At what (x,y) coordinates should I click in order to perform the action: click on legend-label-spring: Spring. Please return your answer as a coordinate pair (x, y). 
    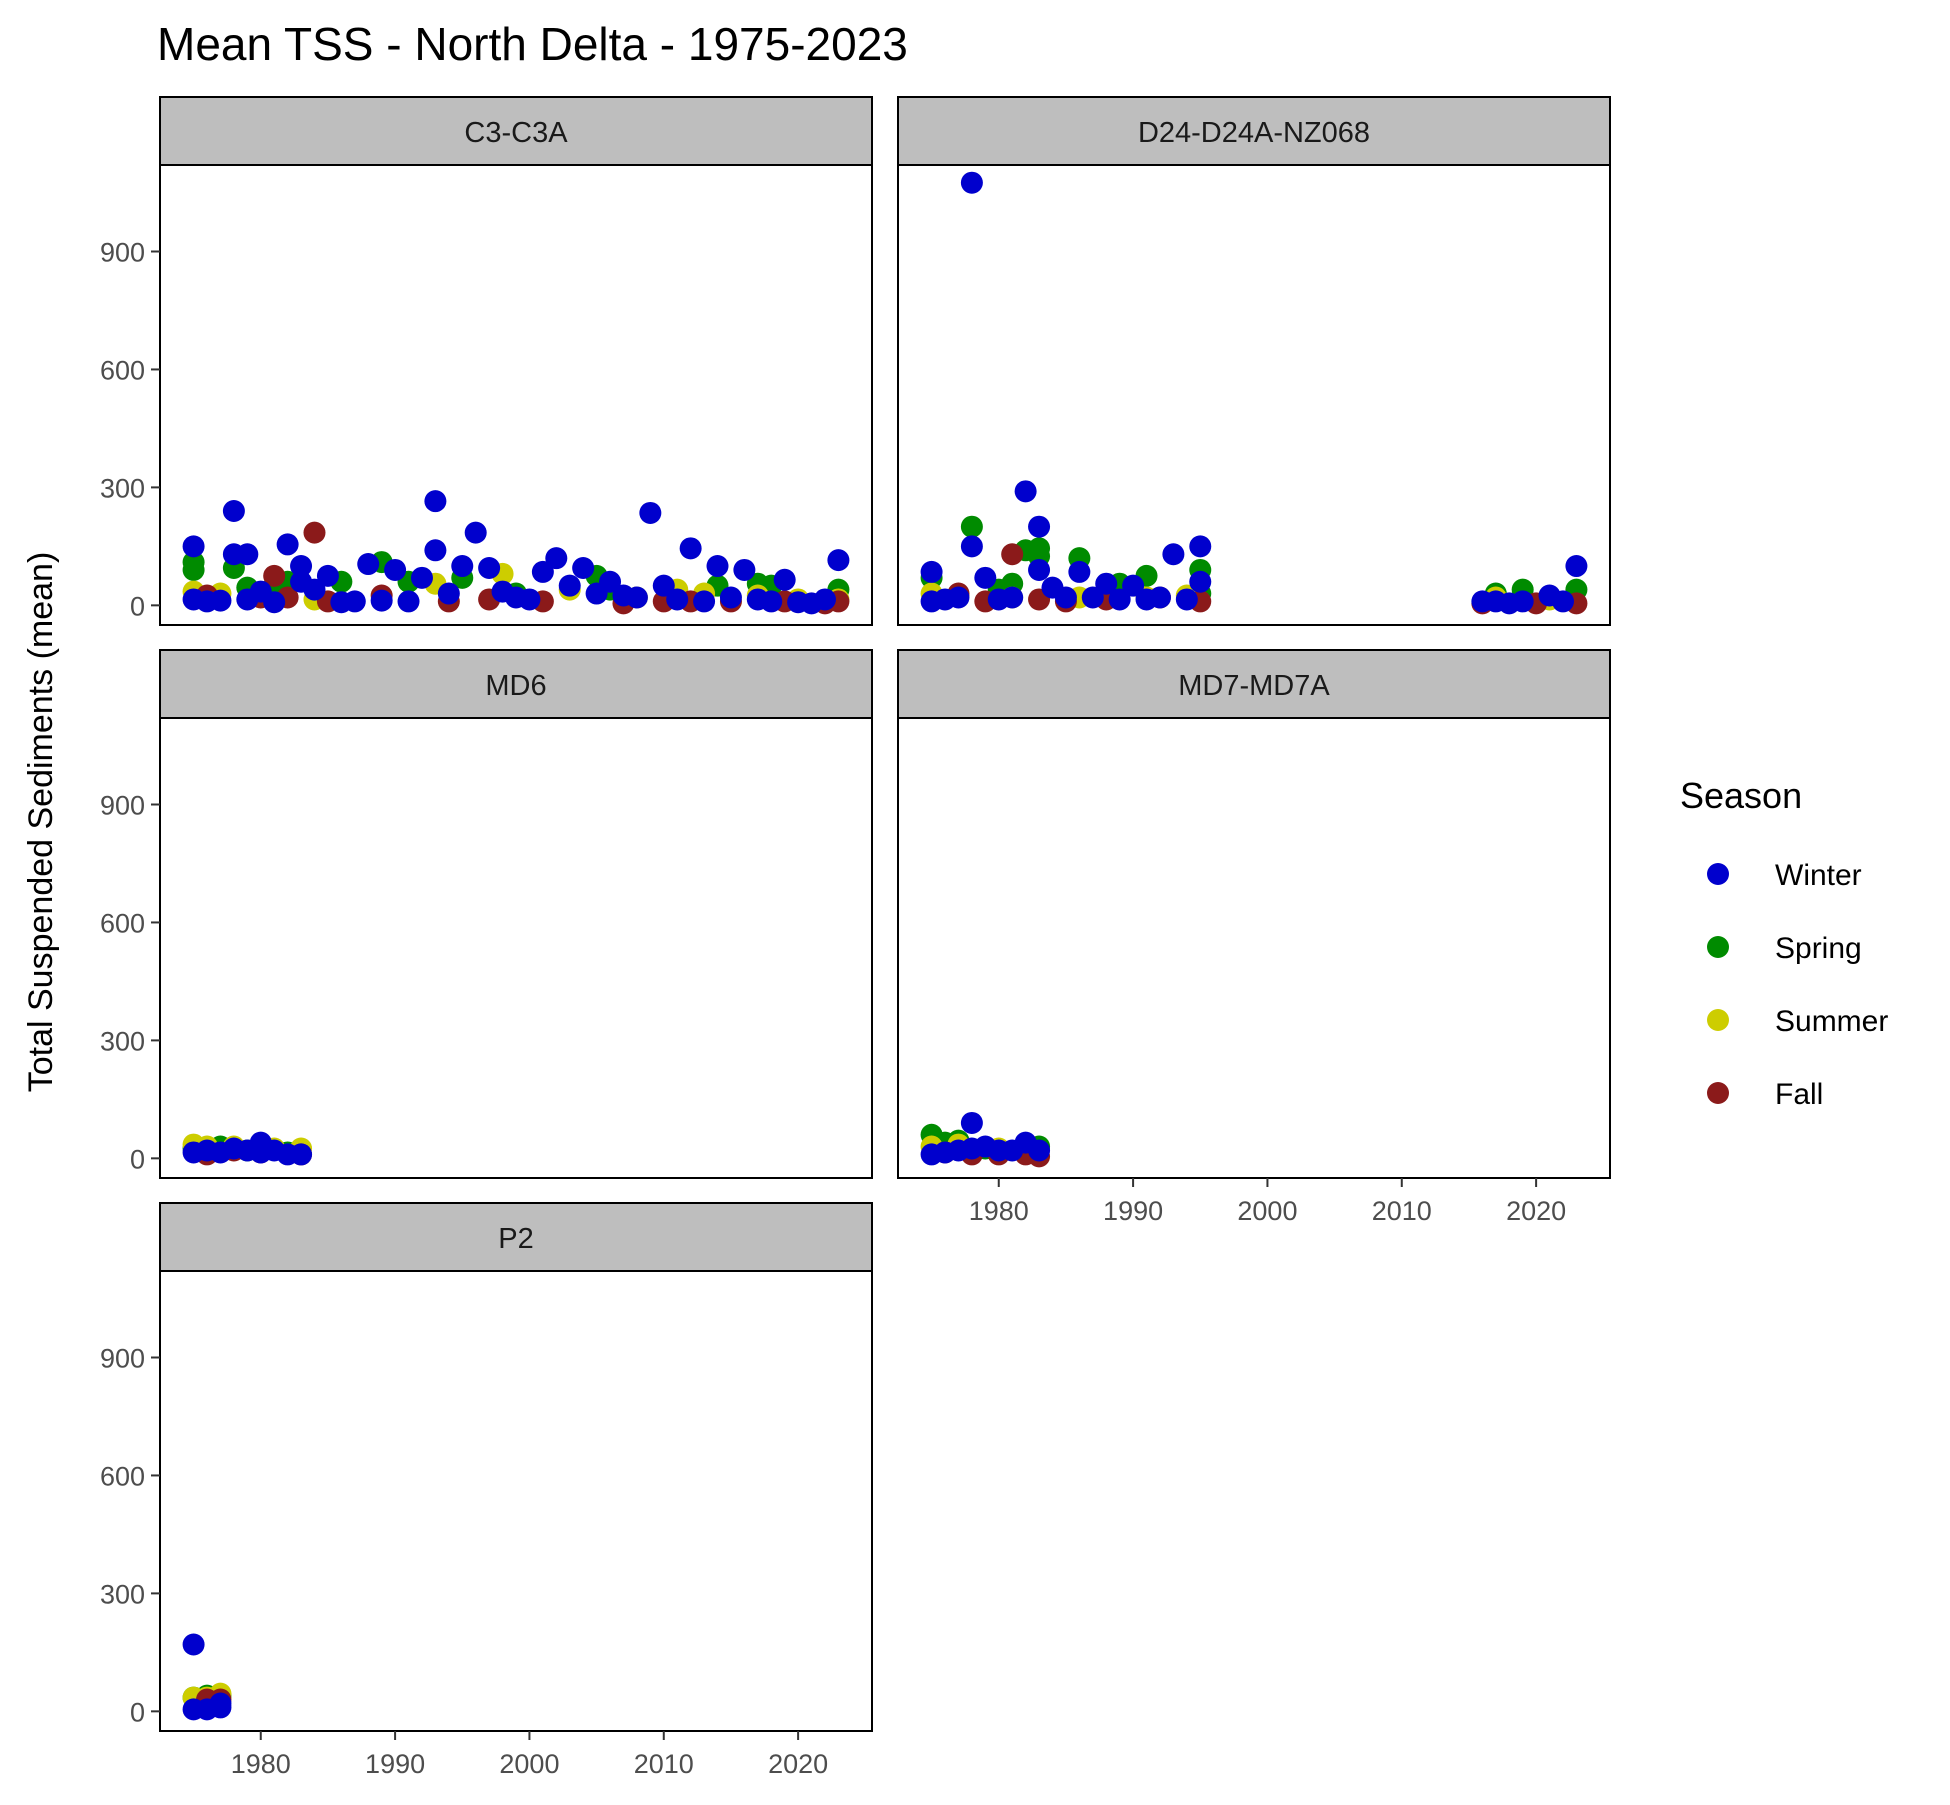
    Looking at the image, I should click on (1818, 948).